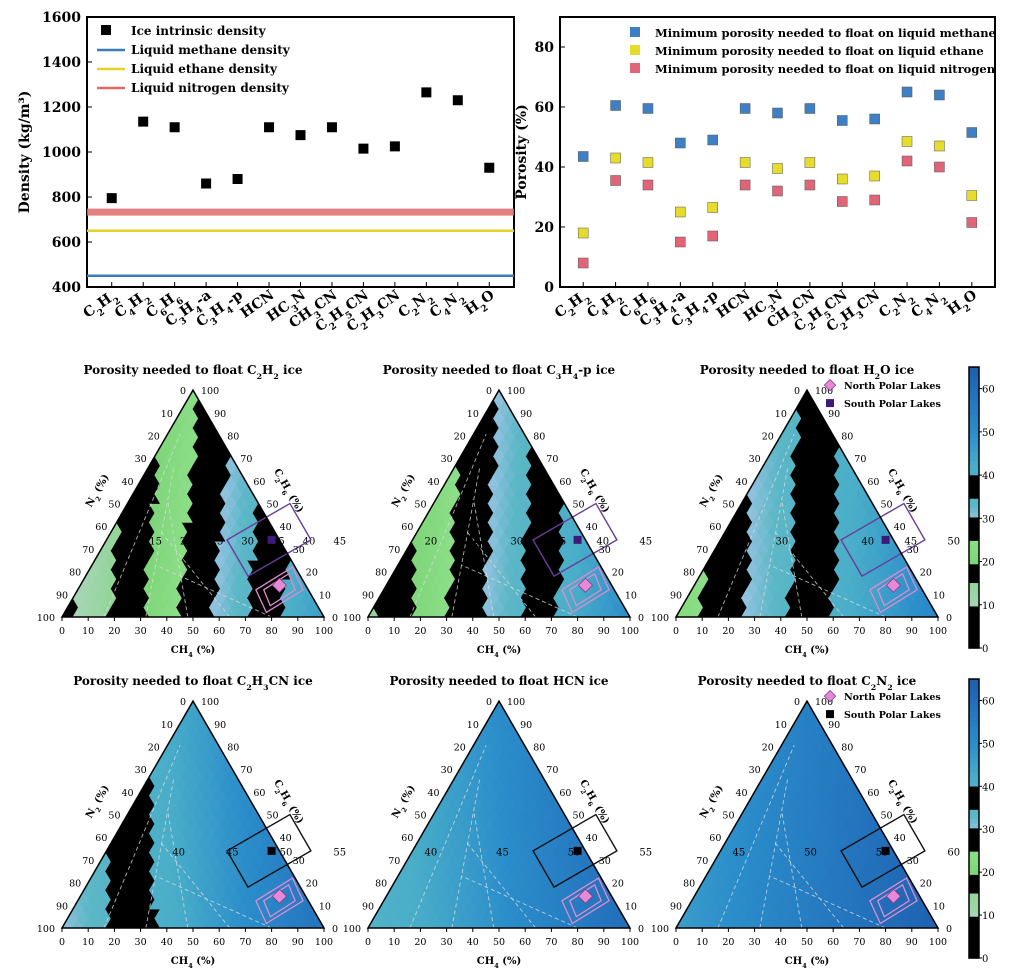 The width and height of the screenshot is (1024, 974). I want to click on contour-label: 50, so click(286, 852).